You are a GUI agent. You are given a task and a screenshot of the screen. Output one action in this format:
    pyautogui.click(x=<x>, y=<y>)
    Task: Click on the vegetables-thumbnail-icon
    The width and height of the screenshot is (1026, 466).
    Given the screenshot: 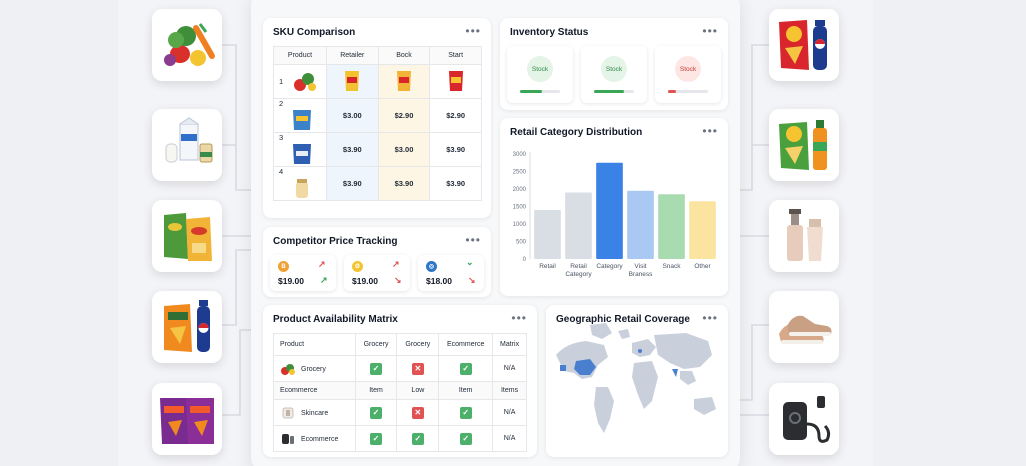 What is the action you would take?
    pyautogui.click(x=288, y=369)
    